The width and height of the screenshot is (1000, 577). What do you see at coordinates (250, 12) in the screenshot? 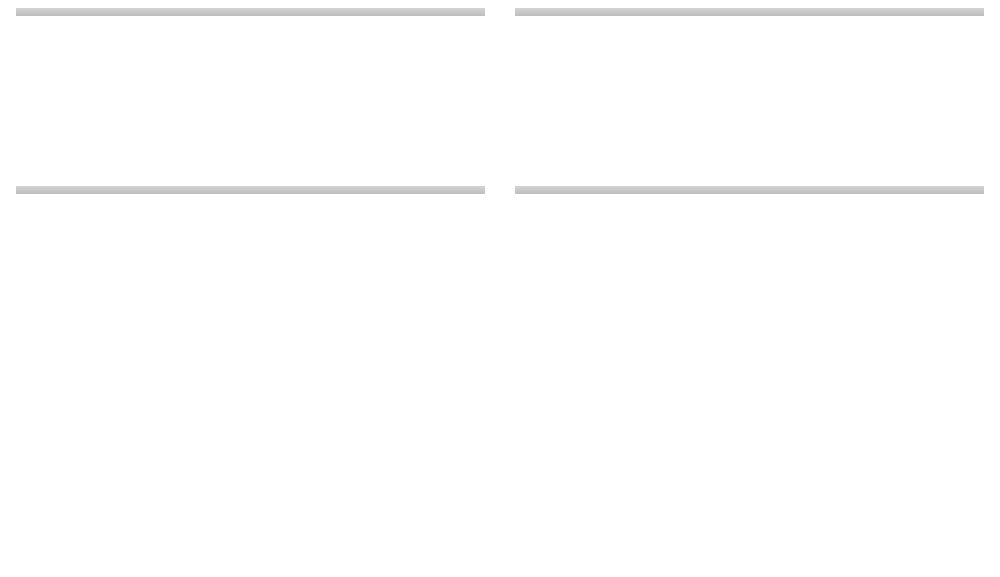
I see `section-title-discharge` at bounding box center [250, 12].